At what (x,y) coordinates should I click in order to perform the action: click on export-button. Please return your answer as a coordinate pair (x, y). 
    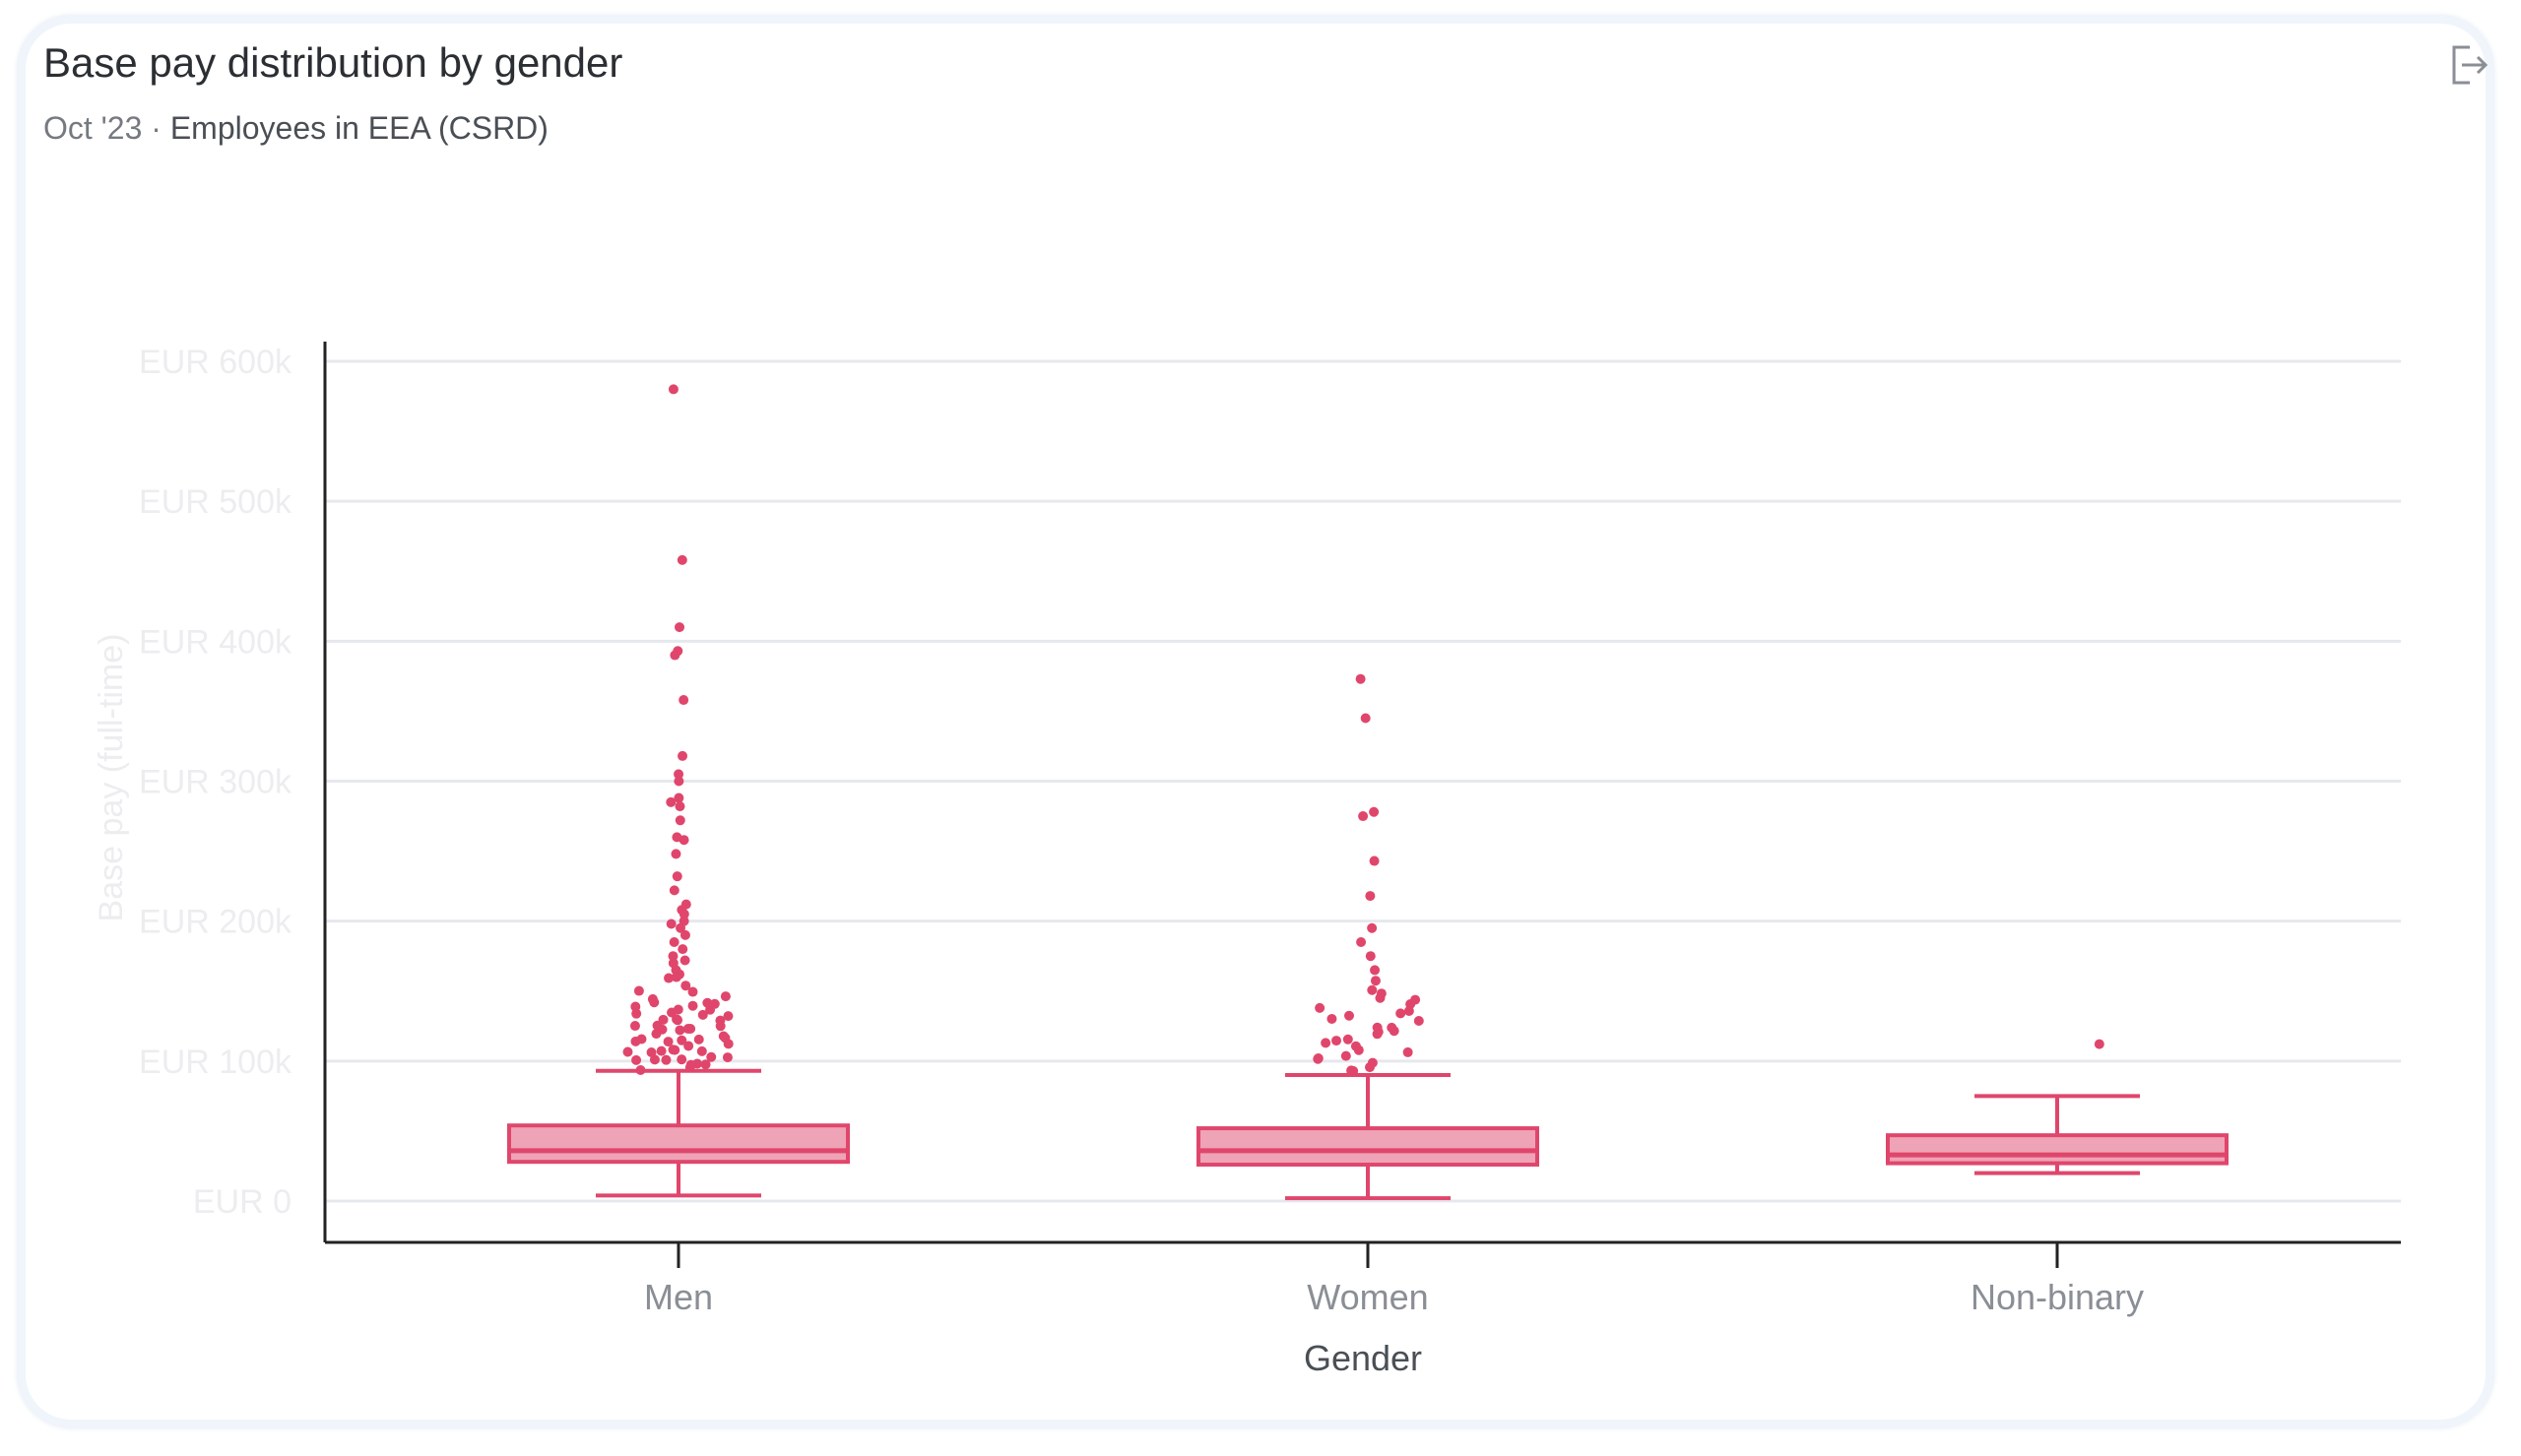
    Looking at the image, I should click on (2469, 65).